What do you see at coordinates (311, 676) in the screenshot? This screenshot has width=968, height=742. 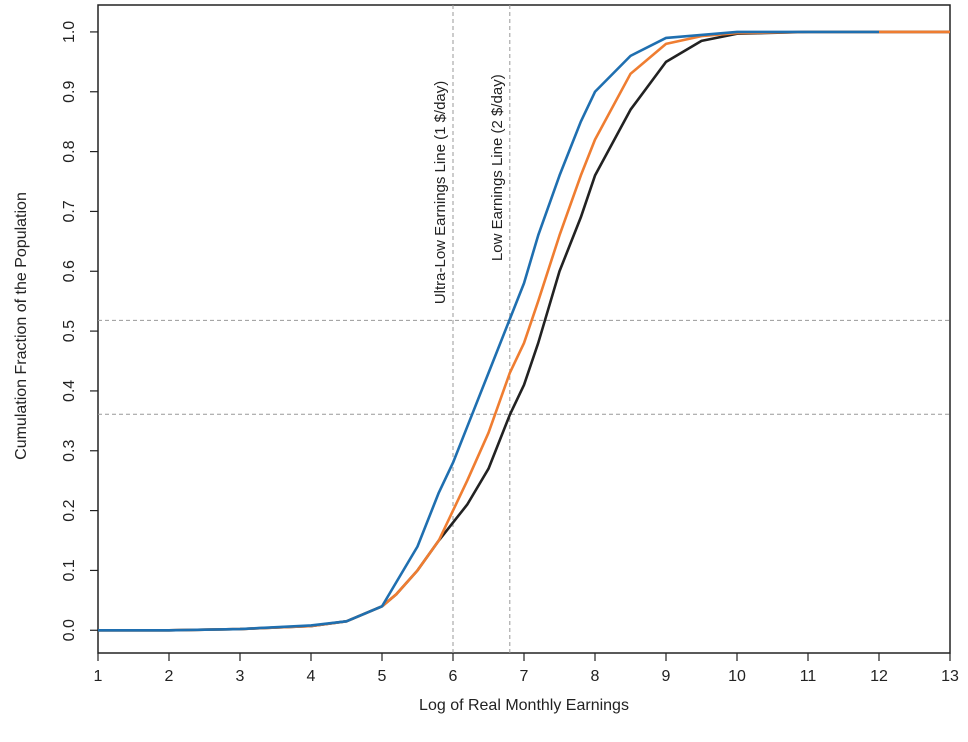 I see `x-tick-label: 4` at bounding box center [311, 676].